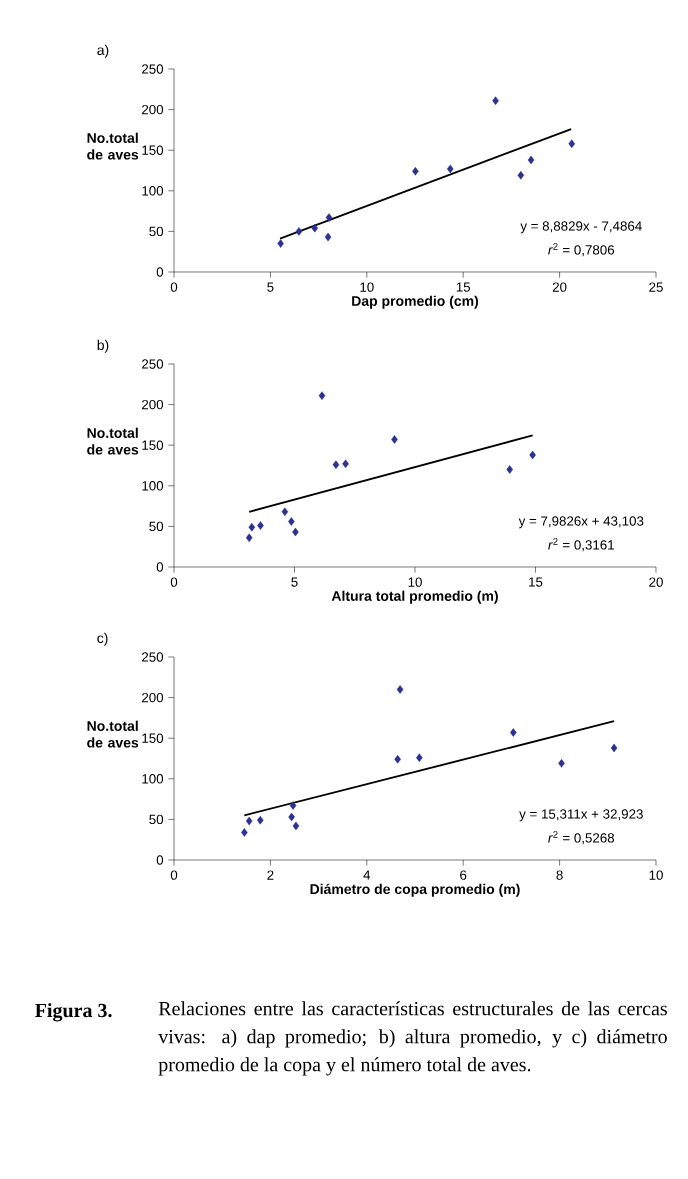 The image size is (688, 1179). Describe the element at coordinates (581, 227) in the screenshot. I see `annotation: y = 8,8829x - 7,4864` at that location.